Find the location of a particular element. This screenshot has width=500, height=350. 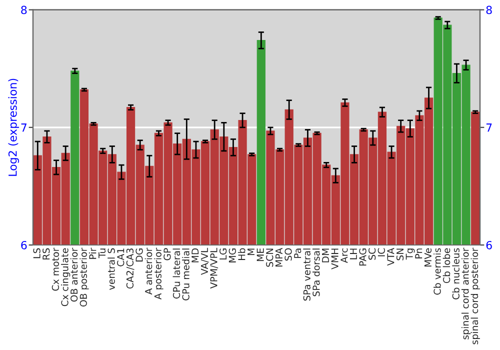

y-tick-label: 7 is located at coordinates (23, 128).